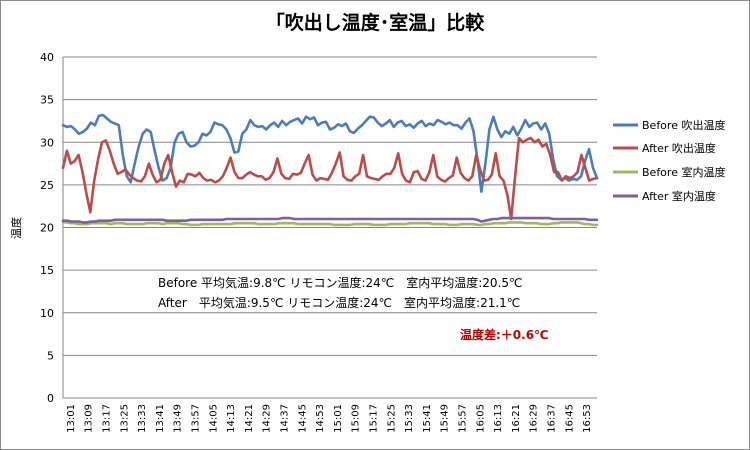 The image size is (750, 450). I want to click on y-tick-label: 25, so click(47, 185).